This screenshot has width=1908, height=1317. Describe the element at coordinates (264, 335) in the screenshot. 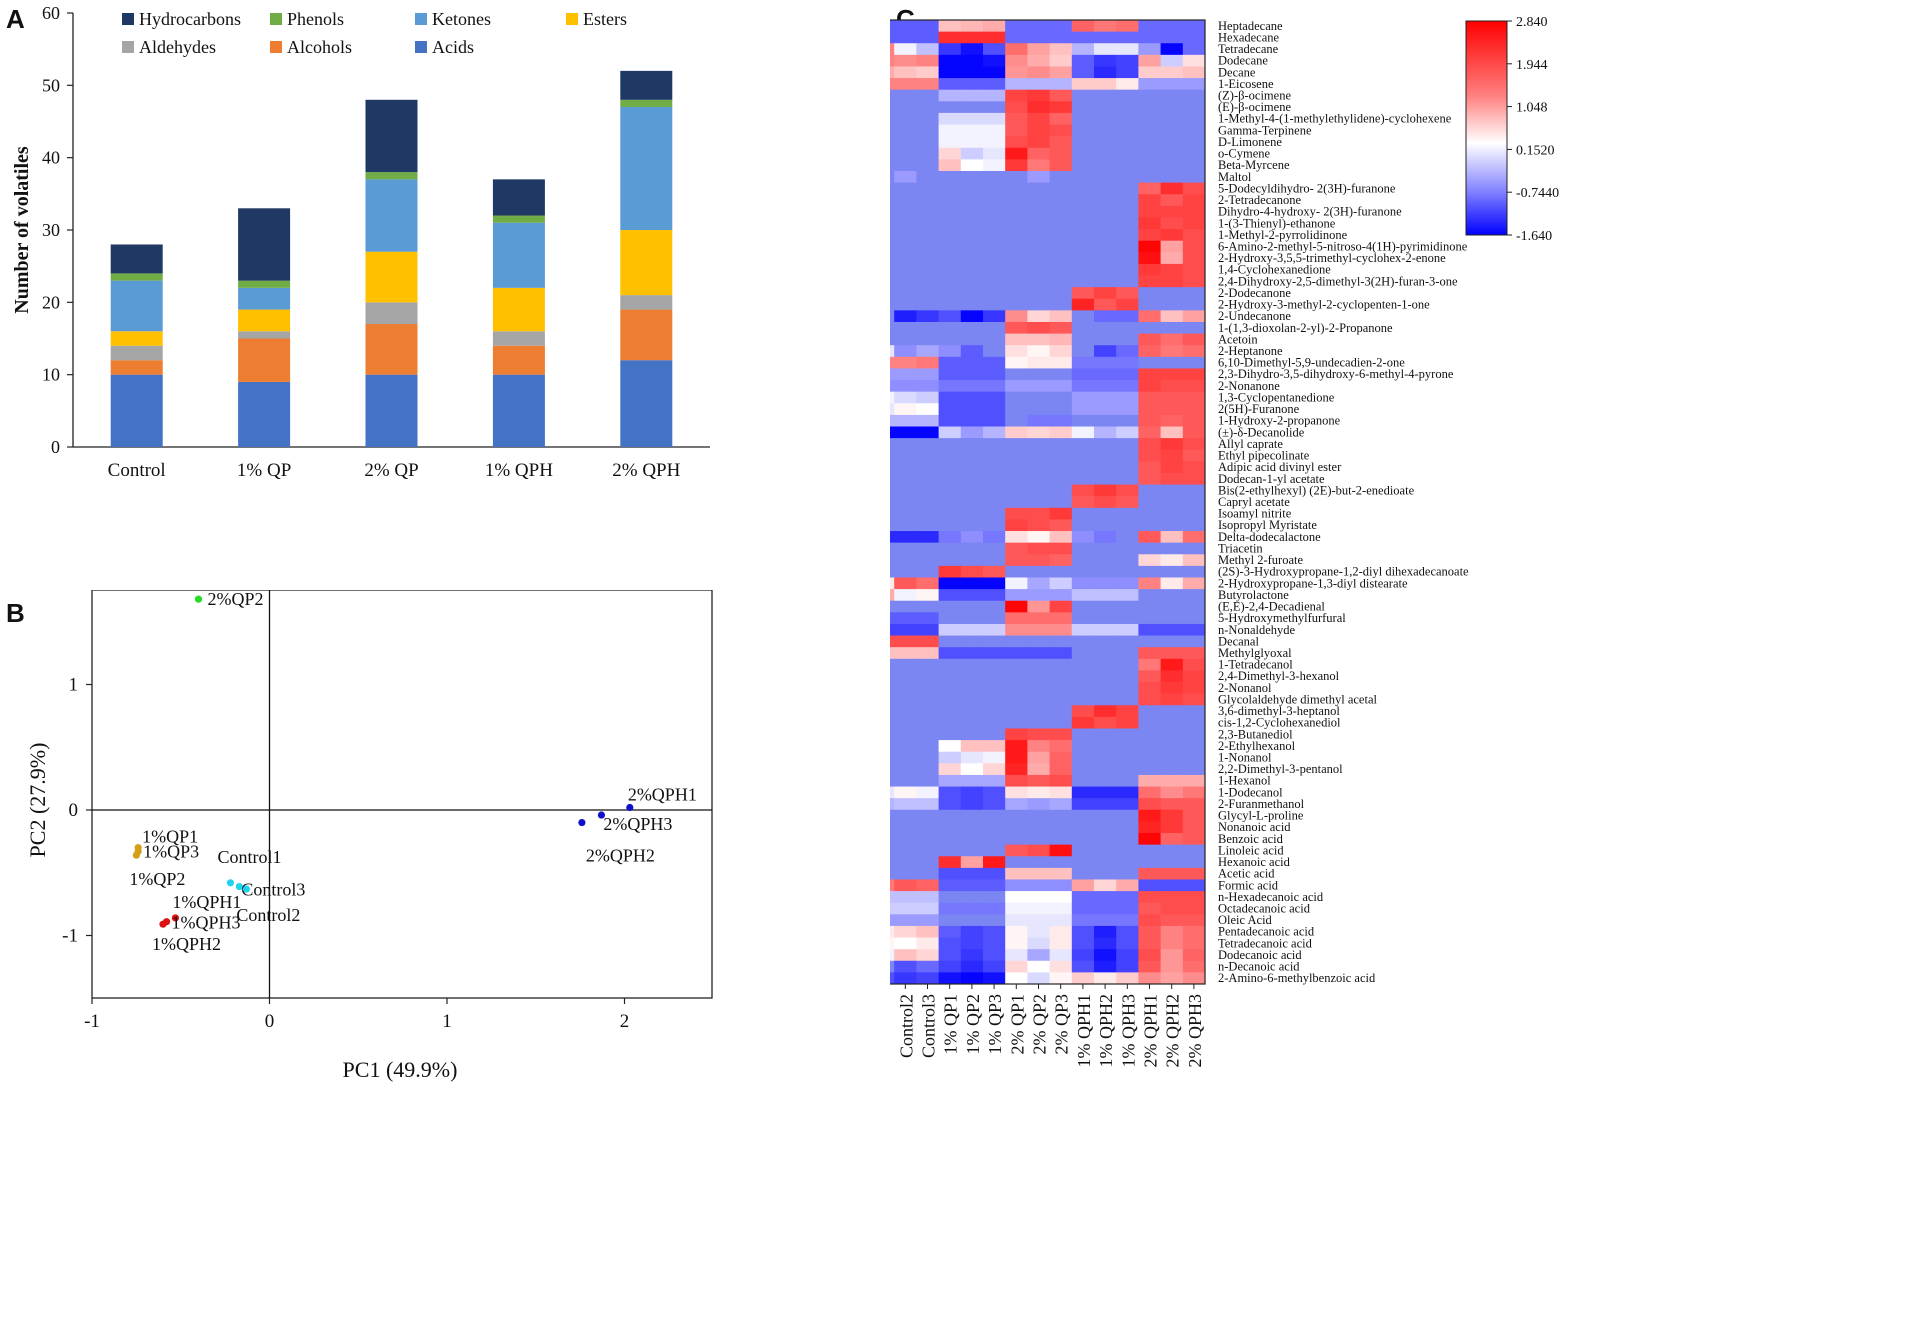

I see `bar-aldehydes` at that location.